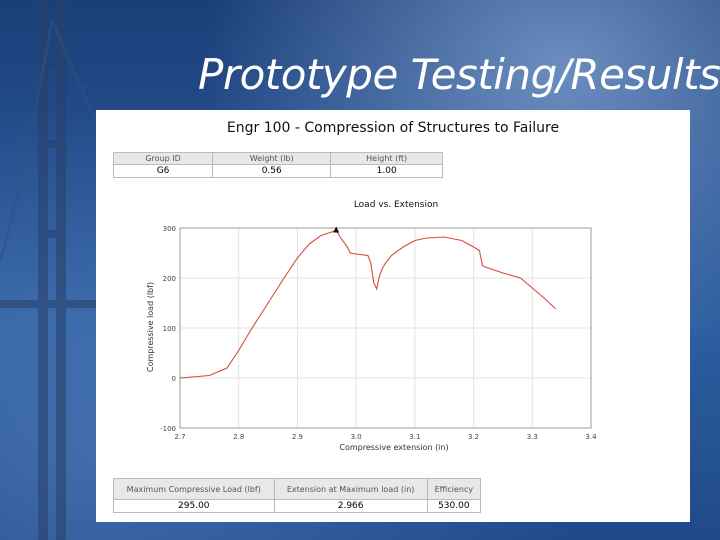  Describe the element at coordinates (179, 437) in the screenshot. I see `x-tick-label: 2.7` at that location.